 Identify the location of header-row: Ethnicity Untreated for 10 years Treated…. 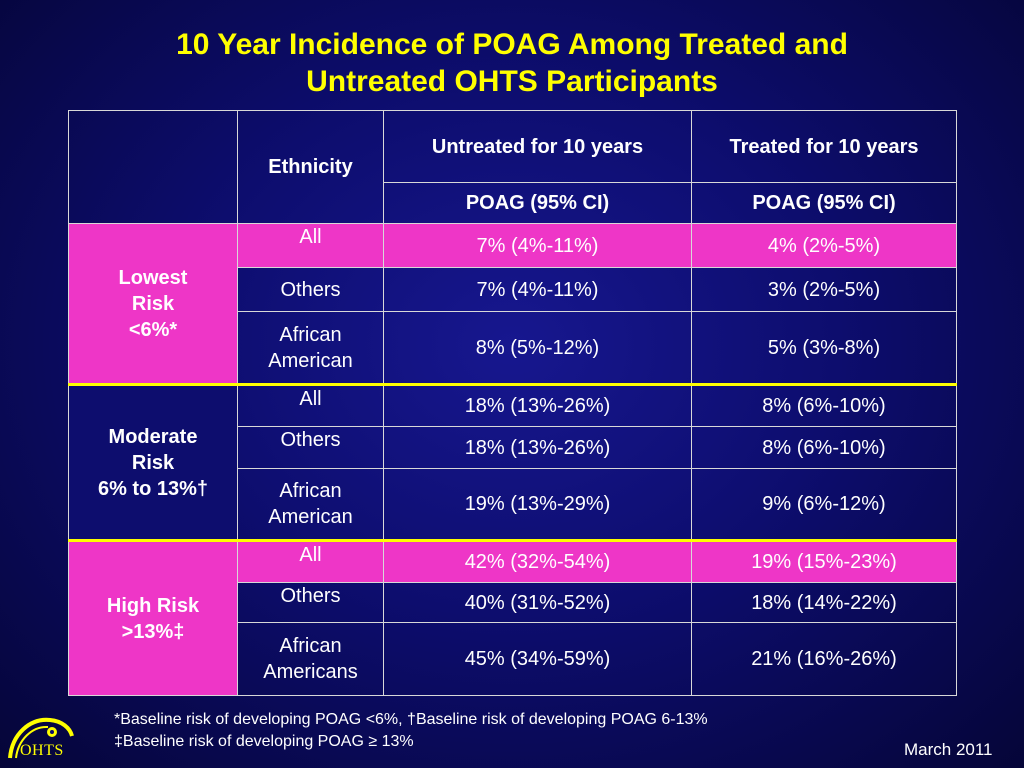
(512, 167).